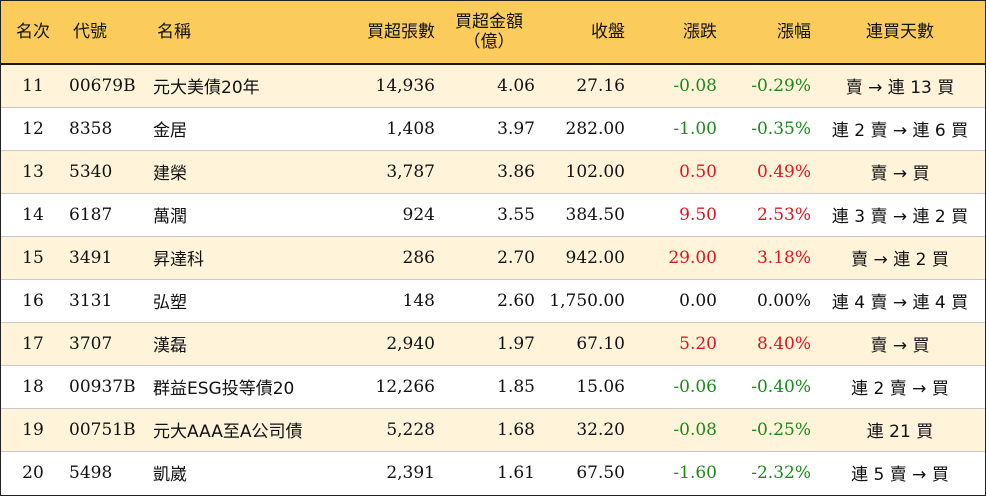  I want to click on cell-name: 凱崴, so click(170, 475).